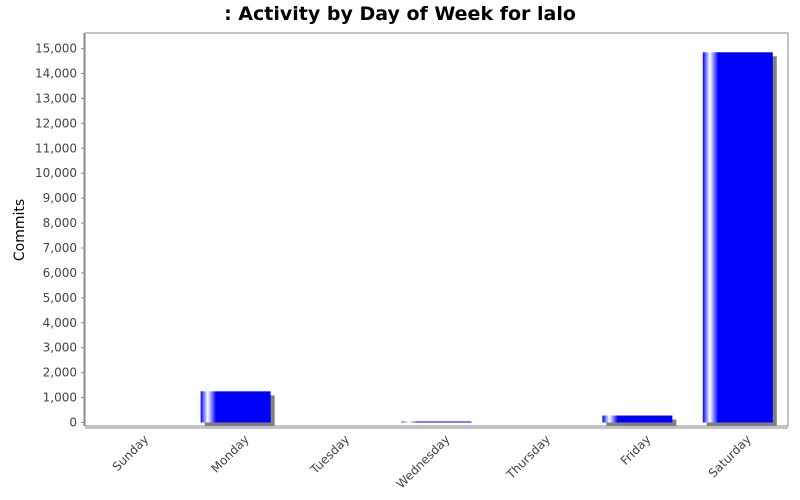 The height and width of the screenshot is (500, 800). What do you see at coordinates (60, 248) in the screenshot?
I see `y-tick-label: 7,000` at bounding box center [60, 248].